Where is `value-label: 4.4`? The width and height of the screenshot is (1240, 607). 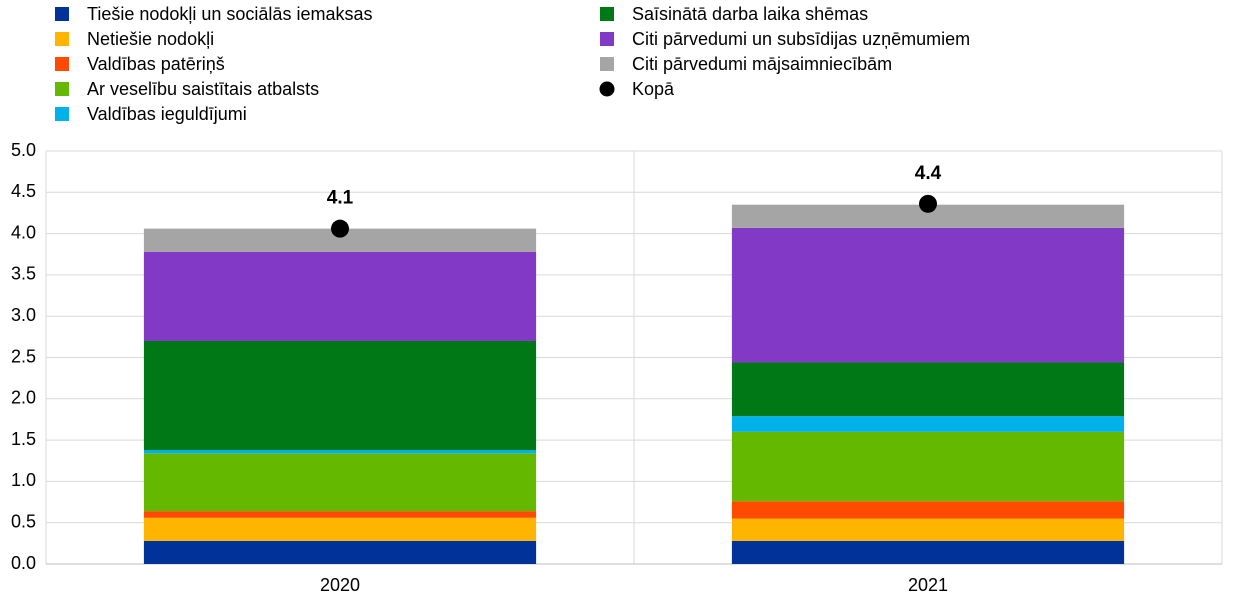
value-label: 4.4 is located at coordinates (928, 173).